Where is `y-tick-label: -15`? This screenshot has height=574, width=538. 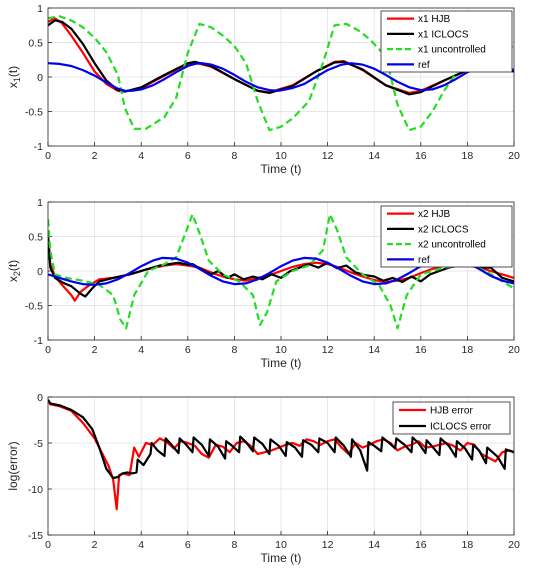
y-tick-label: -15 is located at coordinates (35, 536).